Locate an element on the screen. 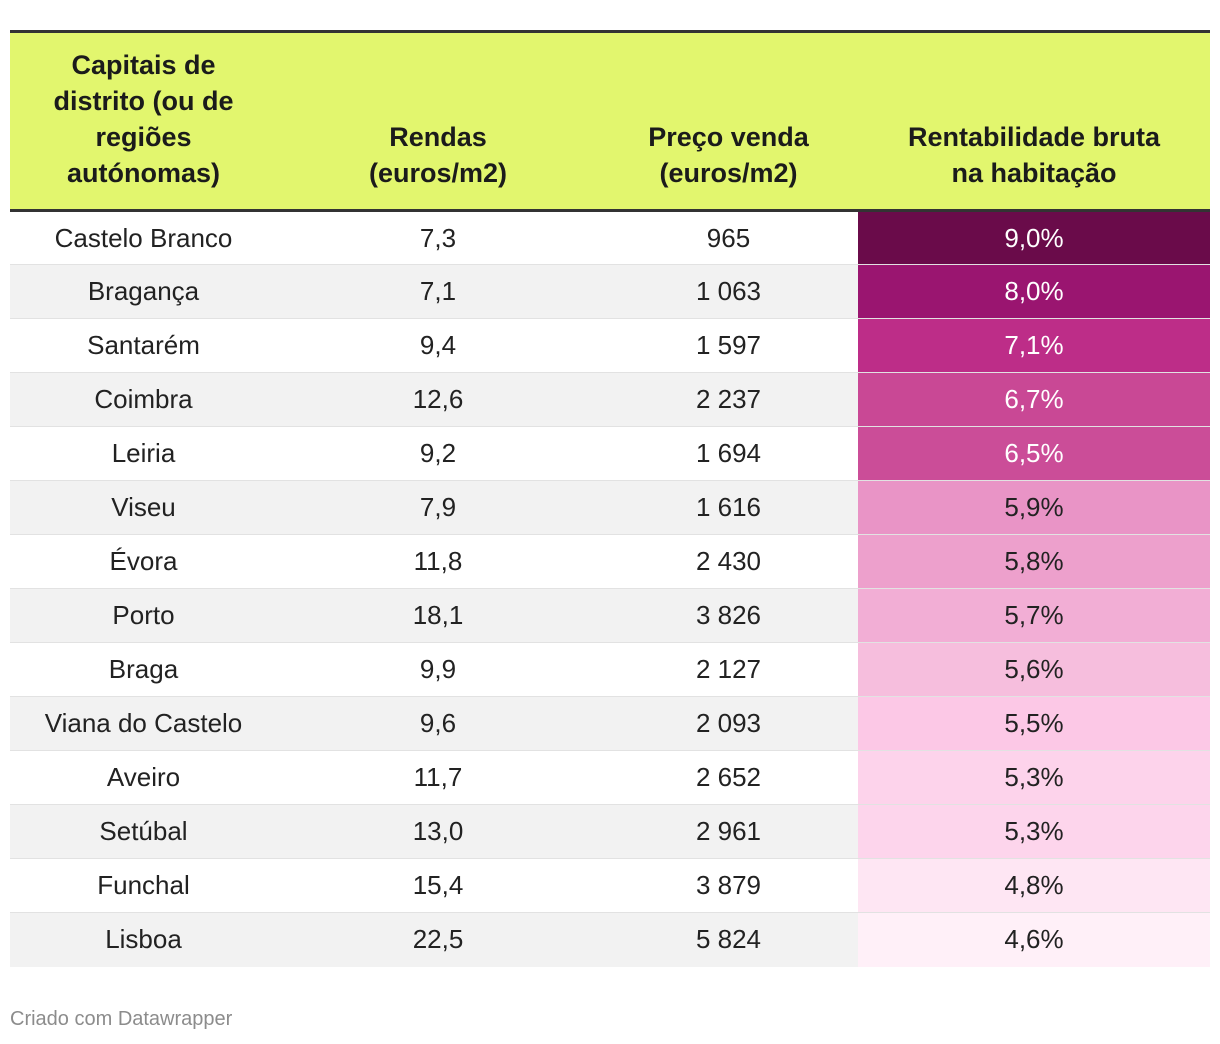  rent-cell: 11,8 is located at coordinates (438, 561).